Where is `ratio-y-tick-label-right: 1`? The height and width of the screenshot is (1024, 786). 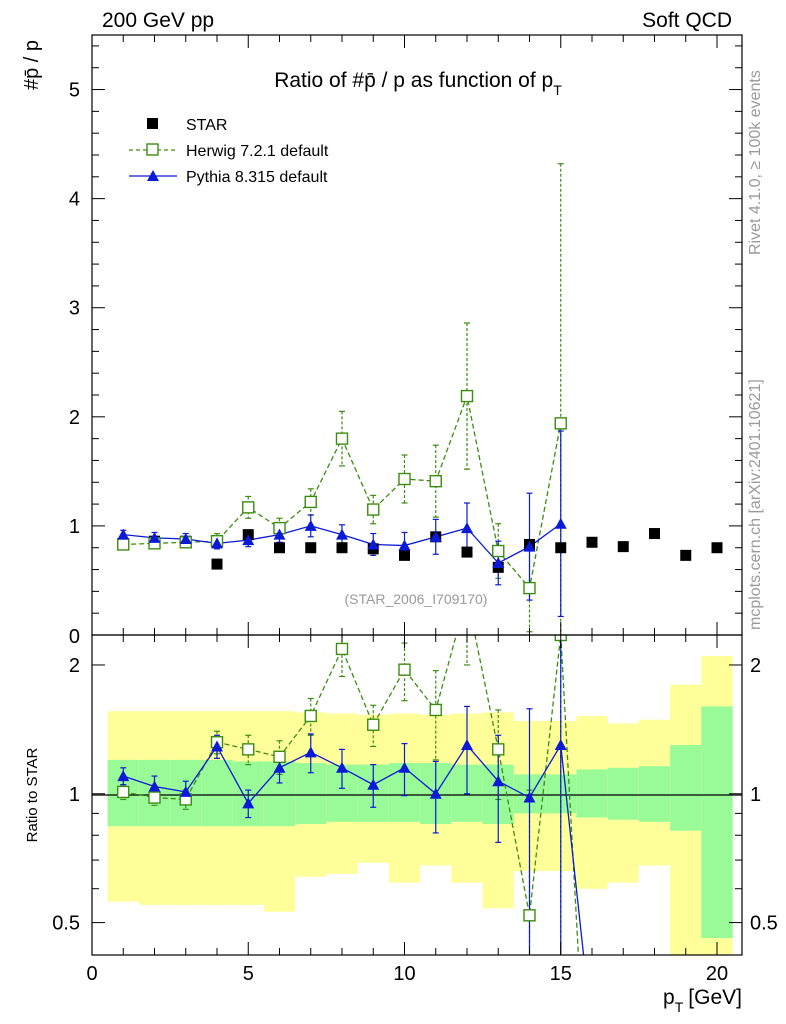
ratio-y-tick-label-right: 1 is located at coordinates (755, 795).